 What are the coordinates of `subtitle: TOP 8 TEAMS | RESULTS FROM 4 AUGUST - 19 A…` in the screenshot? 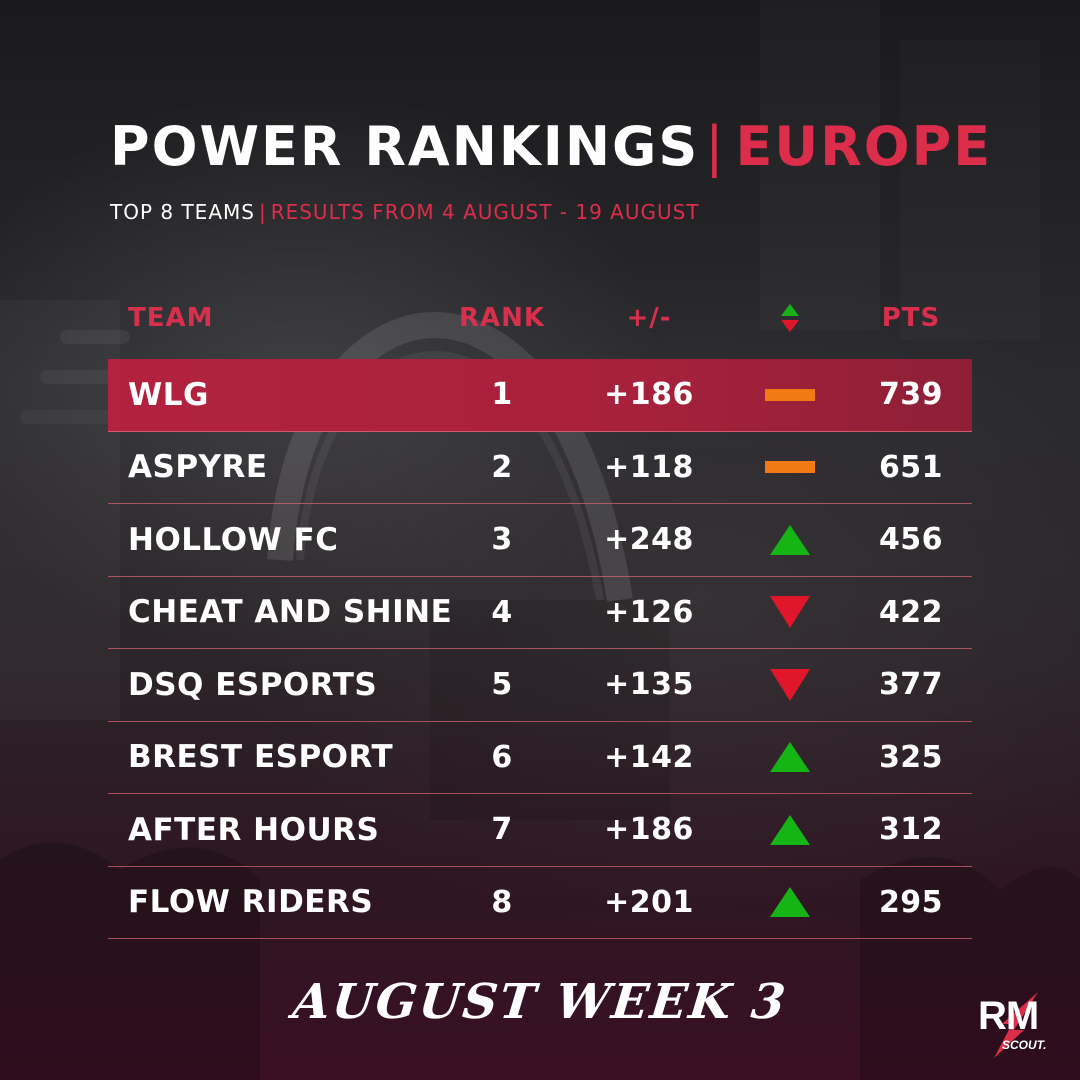 It's located at (405, 212).